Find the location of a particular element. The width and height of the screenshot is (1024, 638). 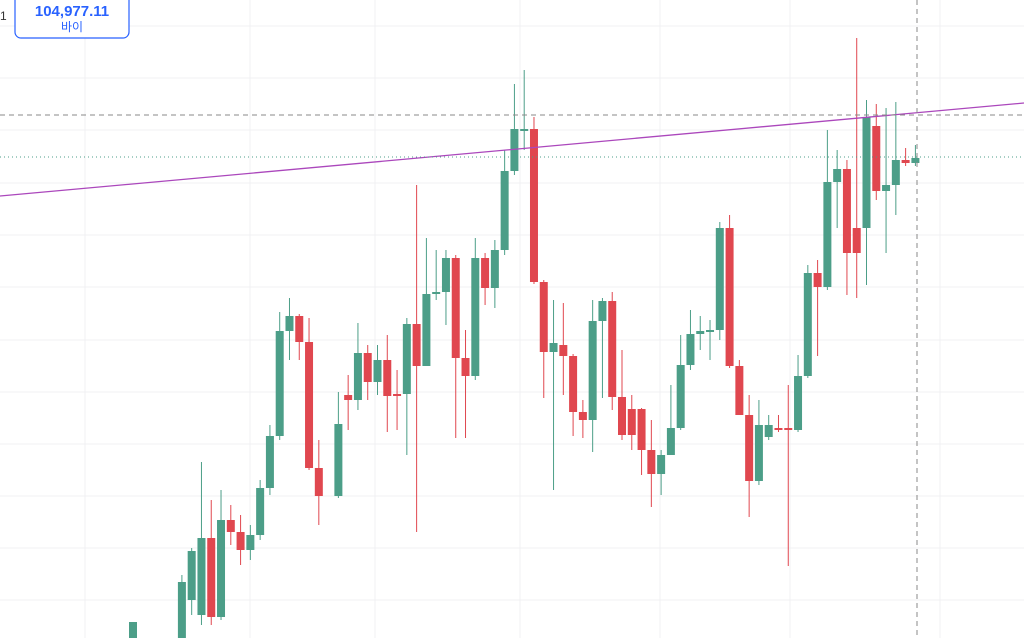

buy-button: 104,977.11 바이 is located at coordinates (72, 19).